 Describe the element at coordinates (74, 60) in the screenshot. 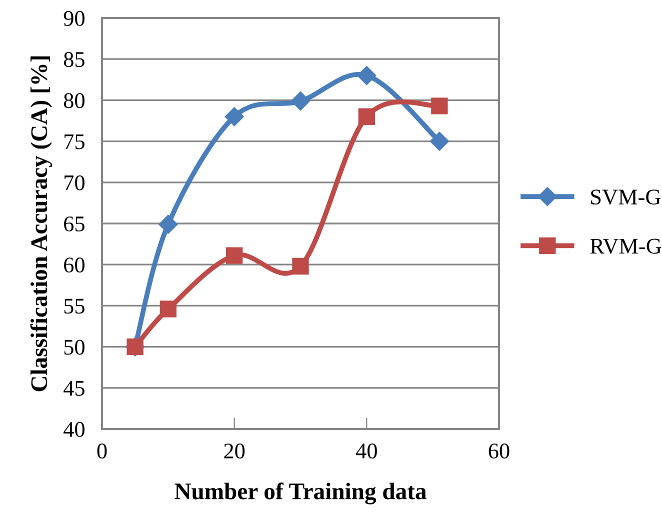

I see `y-tick-label: 85` at that location.